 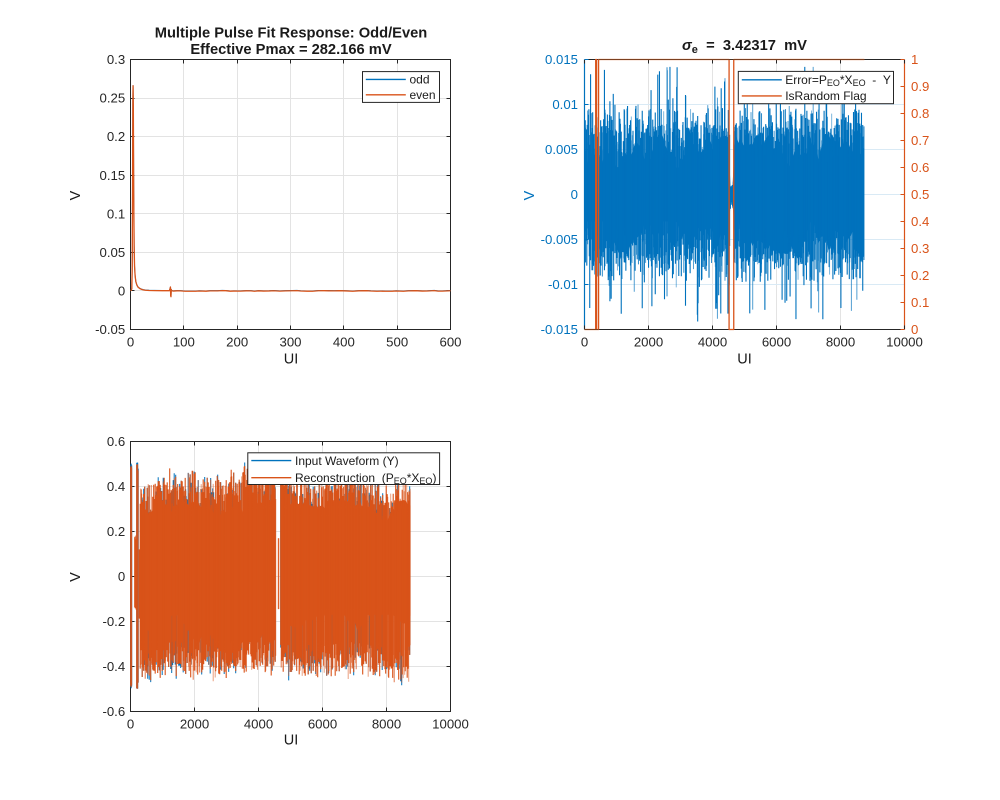 I want to click on svg-text: 600, so click(x=450, y=342).